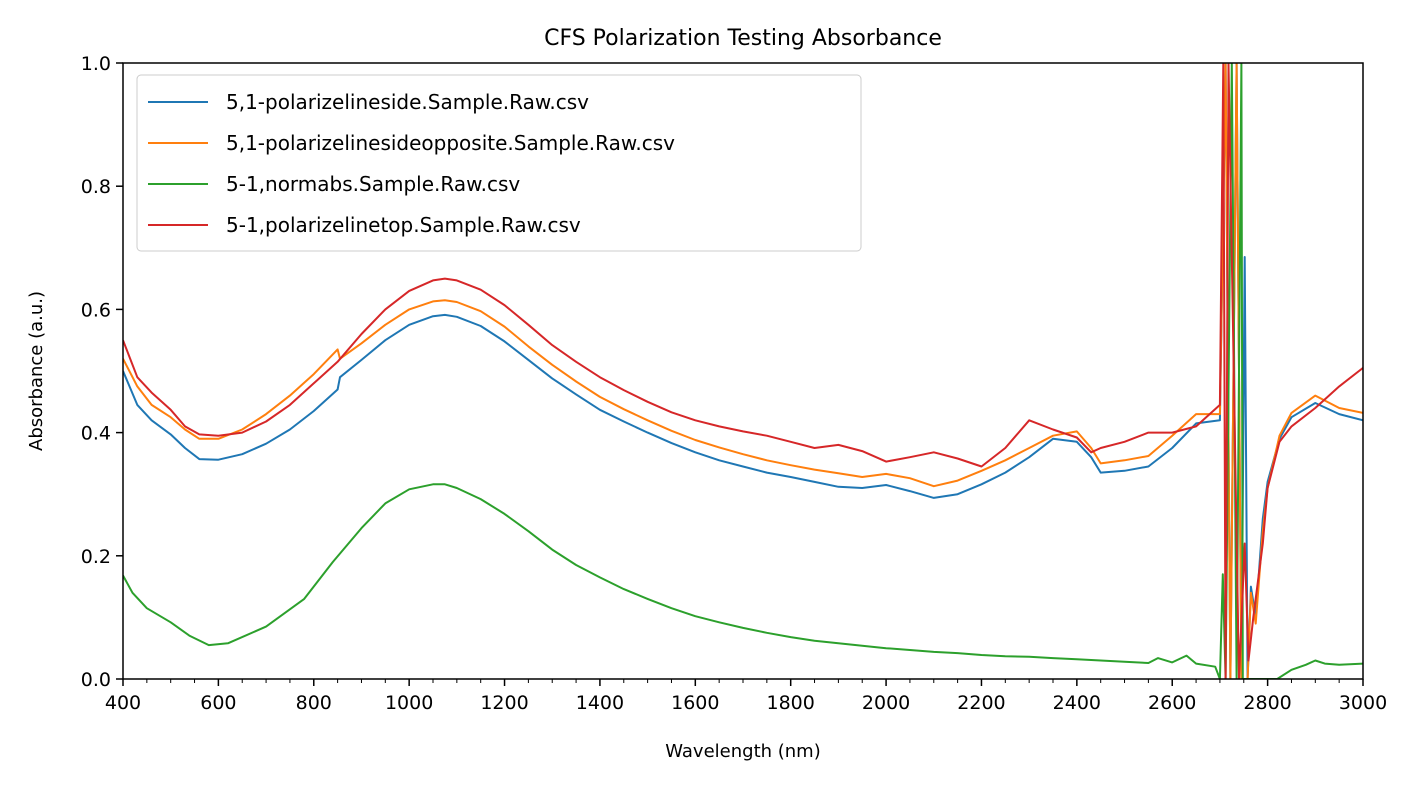 This screenshot has height=785, width=1417. I want to click on y-tick-label: 0.6, so click(96, 310).